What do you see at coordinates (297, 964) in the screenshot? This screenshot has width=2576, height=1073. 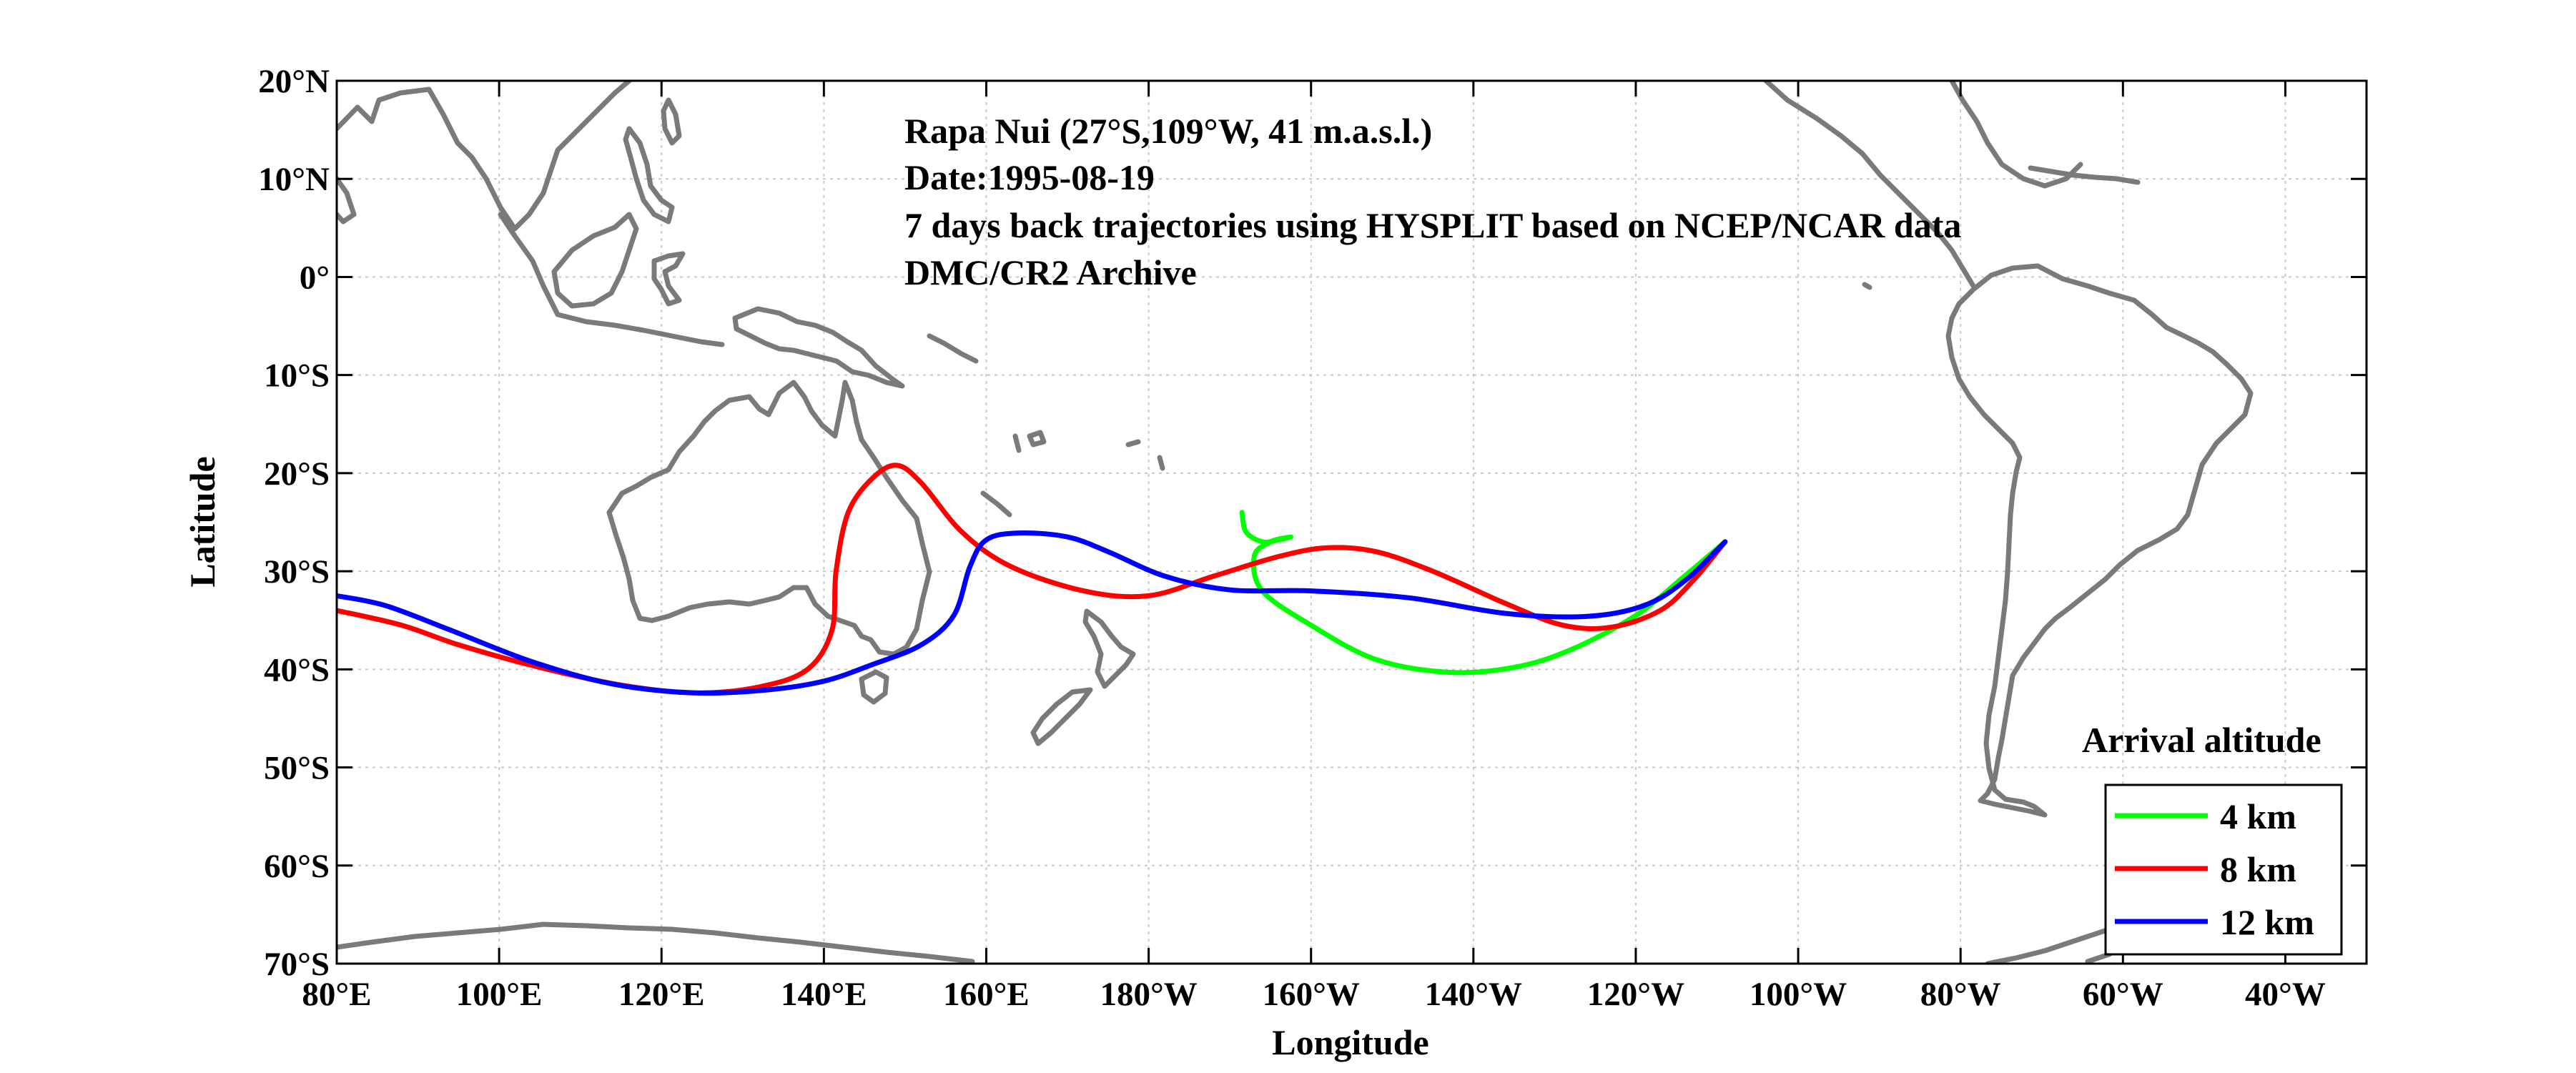 I see `y-tick-label: 70°S` at bounding box center [297, 964].